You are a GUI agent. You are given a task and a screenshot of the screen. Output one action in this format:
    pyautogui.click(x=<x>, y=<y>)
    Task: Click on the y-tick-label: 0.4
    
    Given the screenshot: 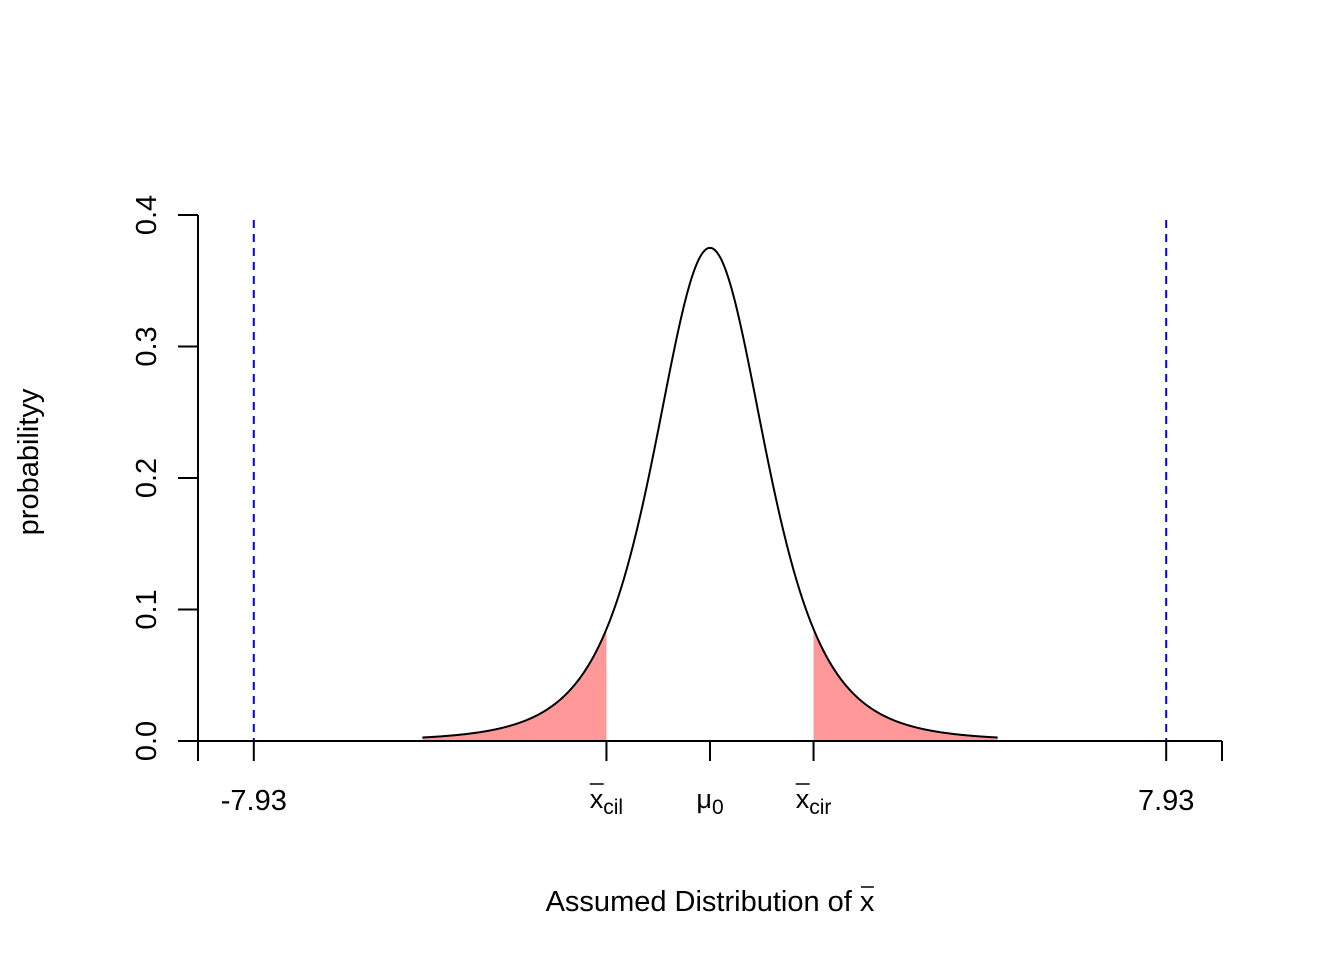 What is the action you would take?
    pyautogui.click(x=147, y=215)
    